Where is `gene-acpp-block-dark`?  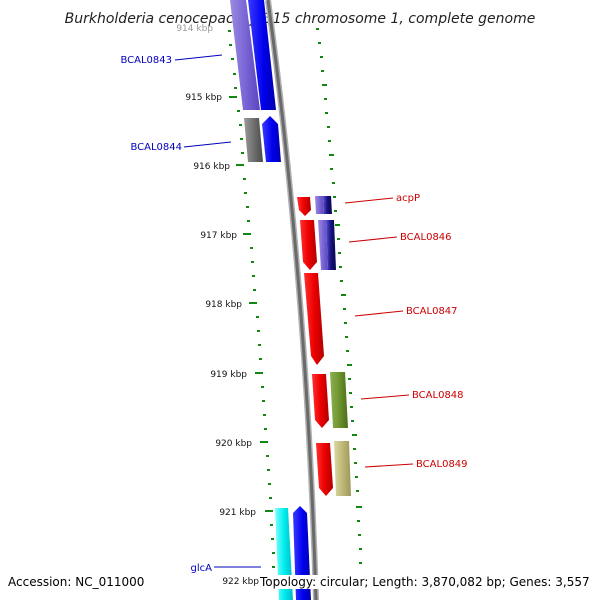 gene-acpp-block-dark is located at coordinates (327, 205).